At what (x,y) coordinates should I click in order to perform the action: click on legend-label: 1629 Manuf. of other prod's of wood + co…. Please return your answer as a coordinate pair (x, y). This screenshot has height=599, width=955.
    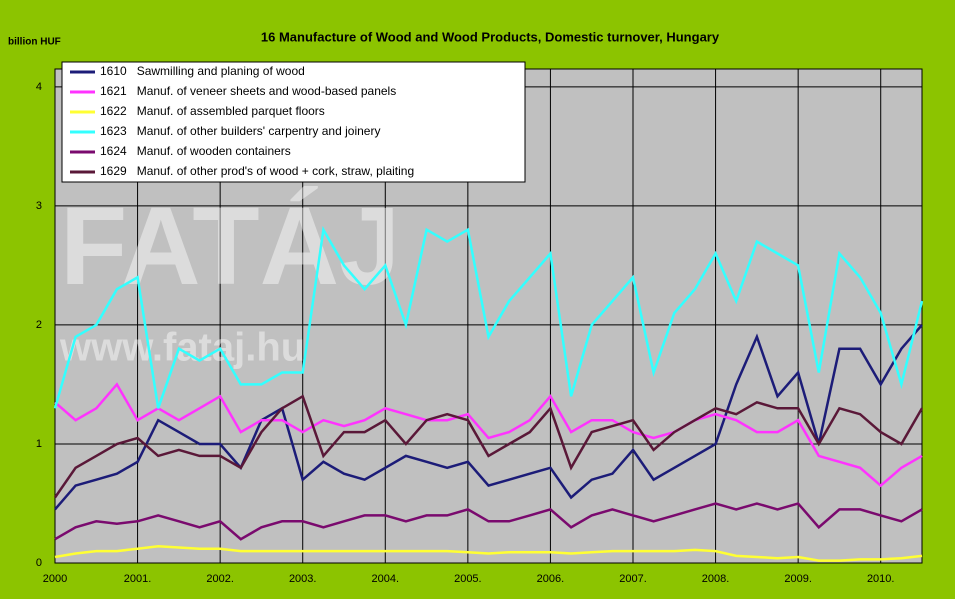
    Looking at the image, I should click on (257, 171).